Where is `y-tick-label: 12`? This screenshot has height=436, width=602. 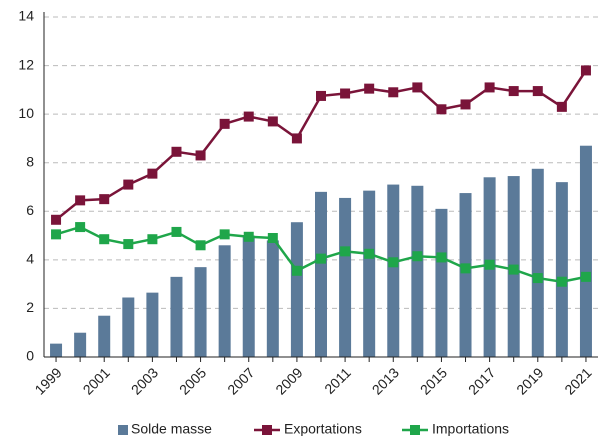
y-tick-label: 12 is located at coordinates (26, 64).